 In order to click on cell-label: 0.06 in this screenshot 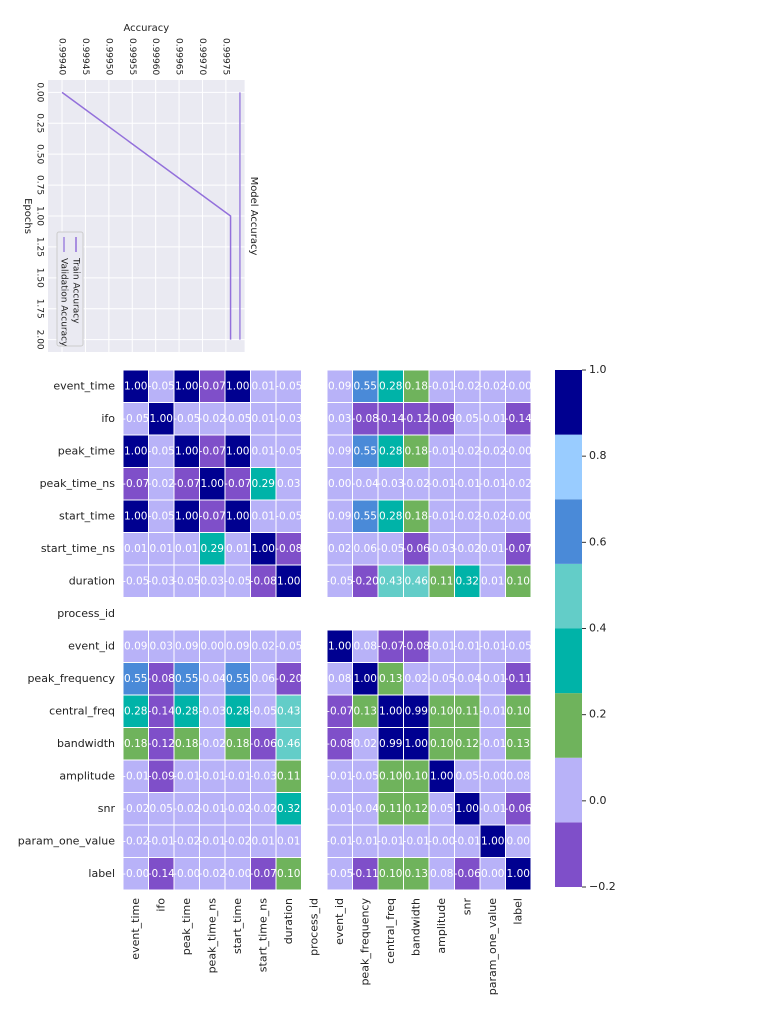, I will do `click(366, 549)`.